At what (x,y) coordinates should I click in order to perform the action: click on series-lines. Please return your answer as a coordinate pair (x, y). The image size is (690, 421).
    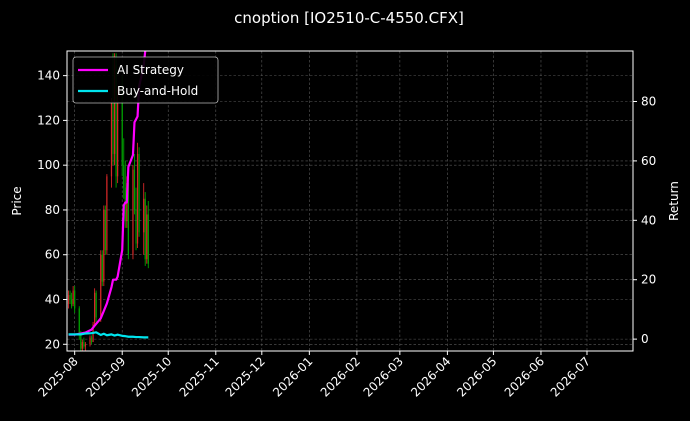
    Looking at the image, I should click on (108, 194).